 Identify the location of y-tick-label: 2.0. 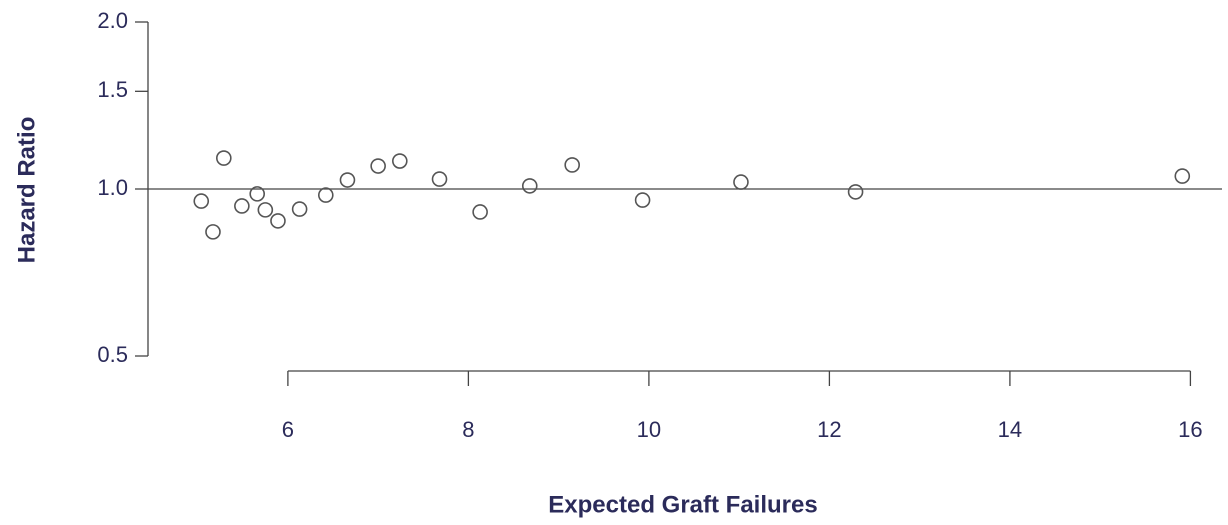
(112, 20).